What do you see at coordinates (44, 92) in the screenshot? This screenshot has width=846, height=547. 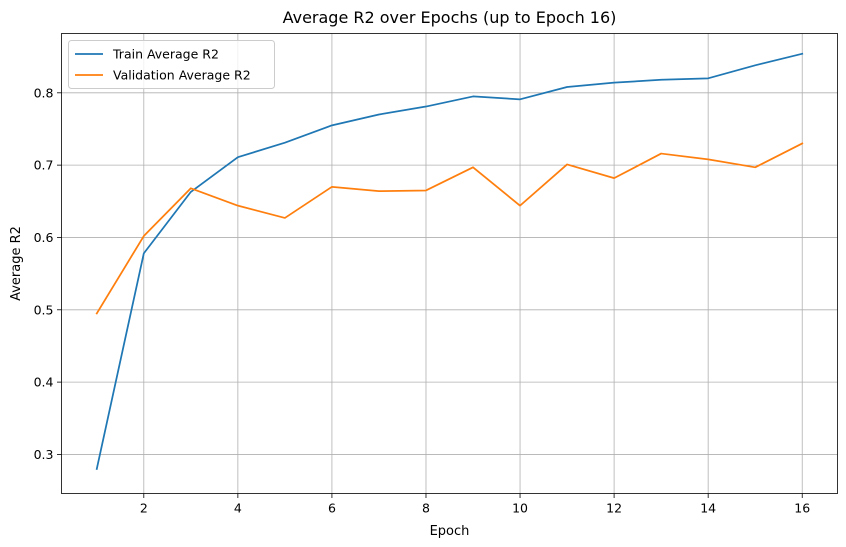 I see `y-tick-label: 0.8` at bounding box center [44, 92].